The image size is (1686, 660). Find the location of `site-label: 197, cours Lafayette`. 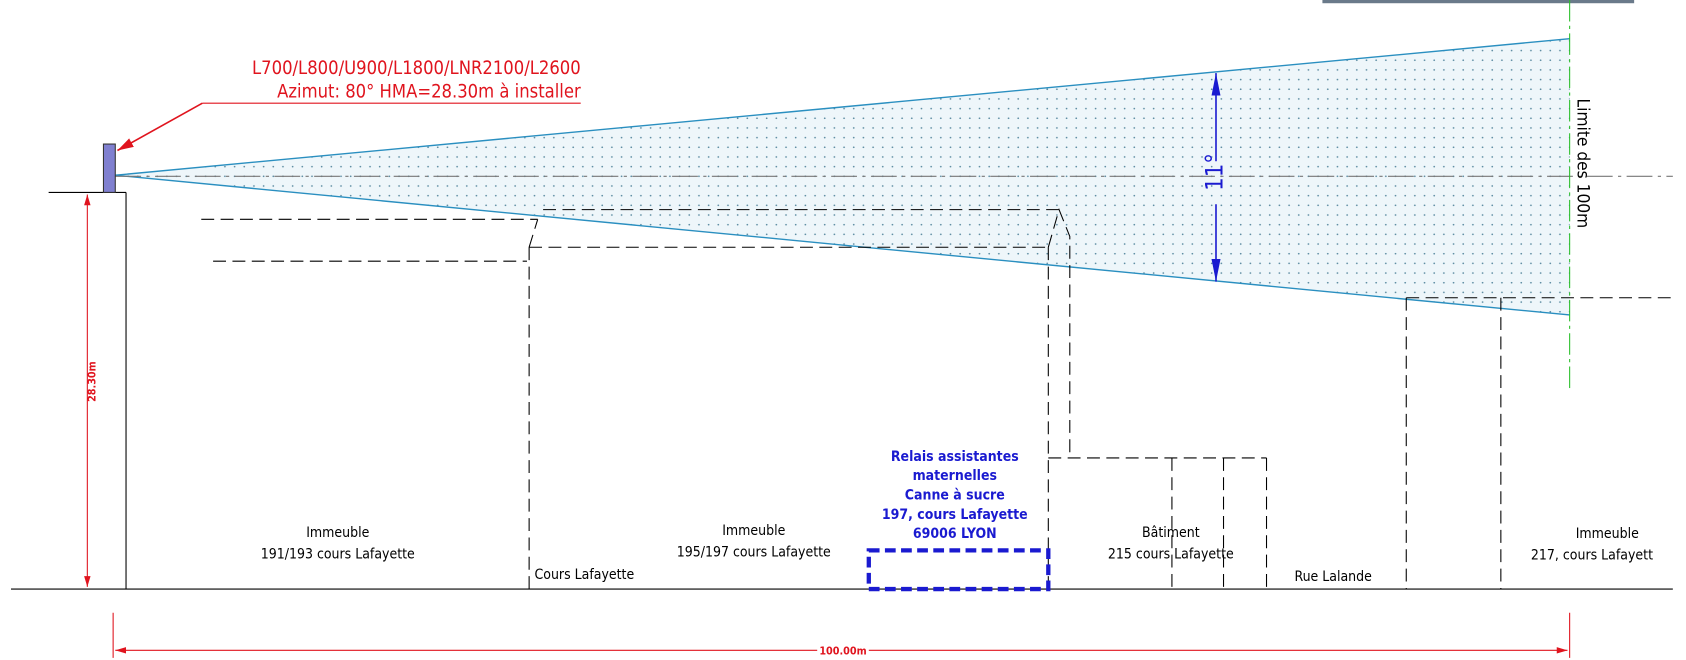

site-label: 197, cours Lafayette is located at coordinates (955, 515).